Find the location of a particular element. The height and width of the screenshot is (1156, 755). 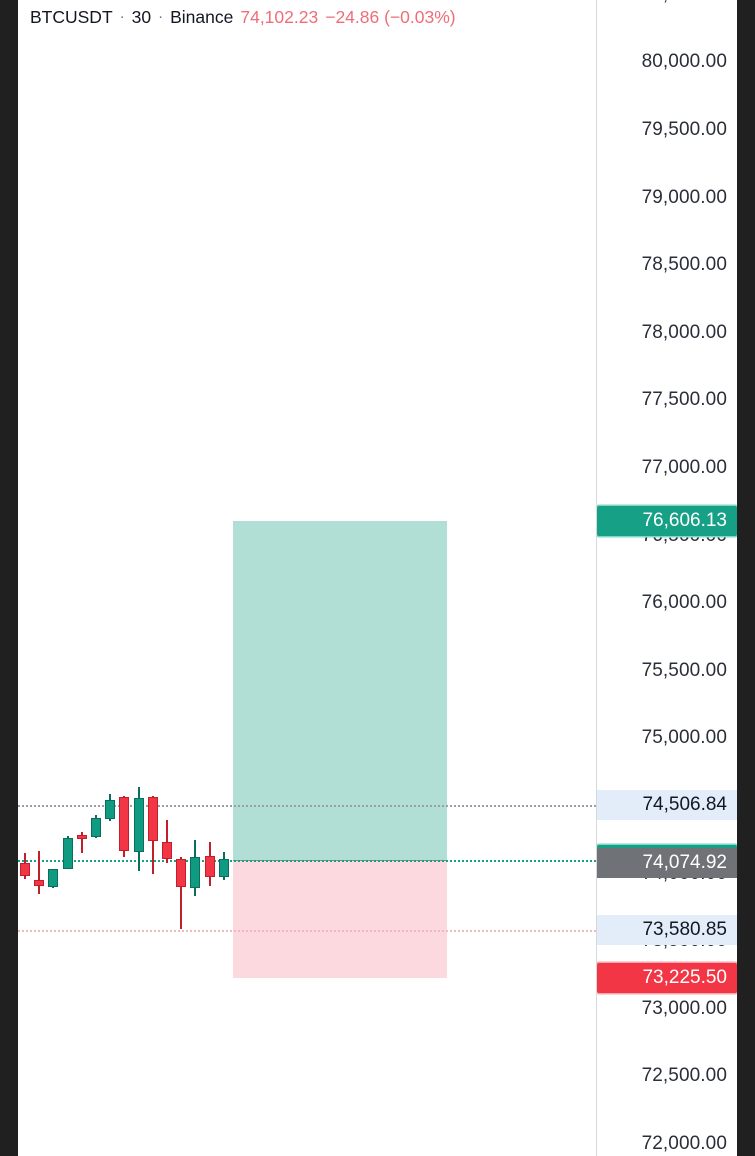

stop-loss-price-badge: 73,225.50 is located at coordinates (667, 978).